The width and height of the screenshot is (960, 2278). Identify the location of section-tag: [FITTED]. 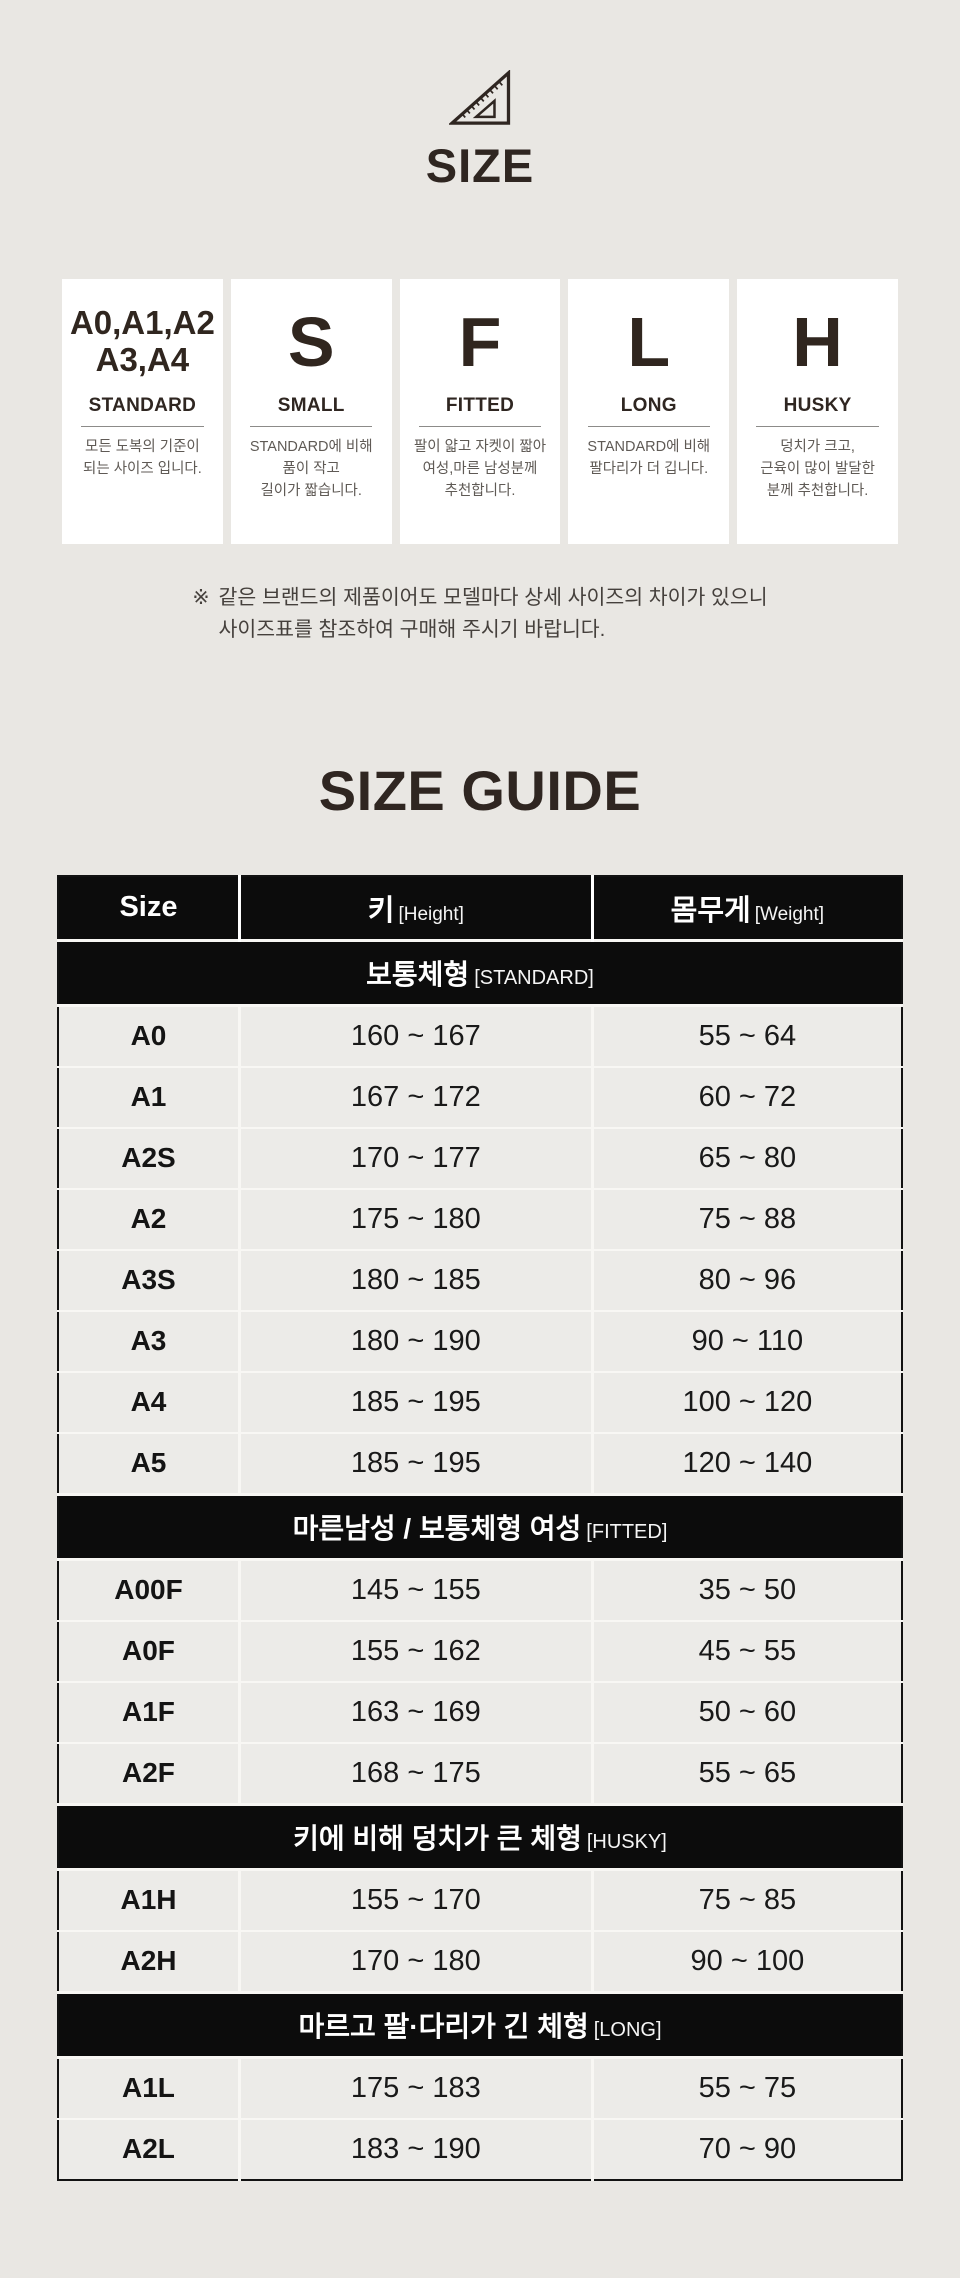
(627, 1531).